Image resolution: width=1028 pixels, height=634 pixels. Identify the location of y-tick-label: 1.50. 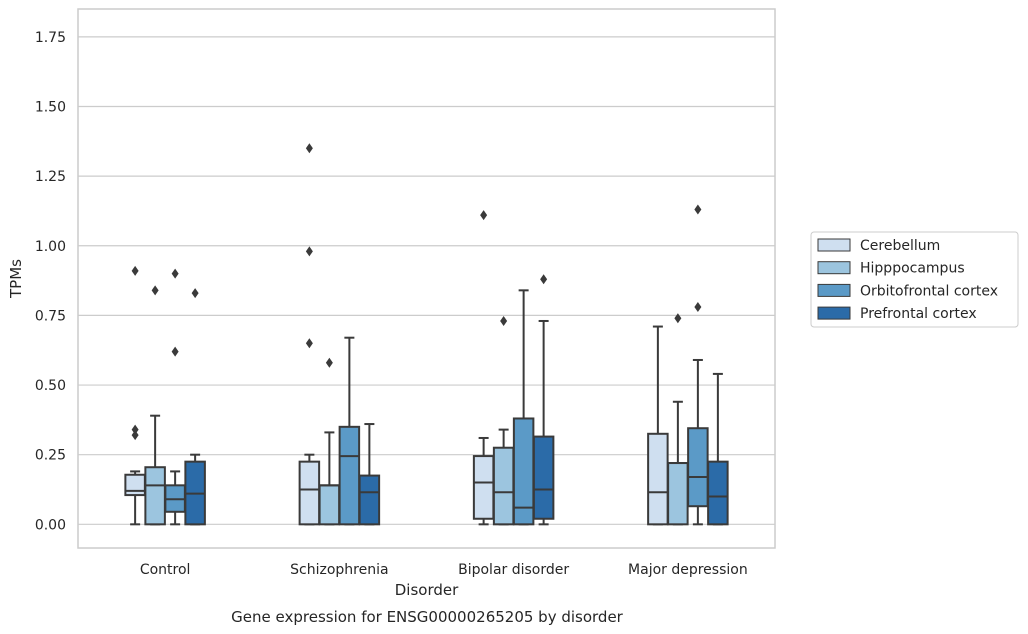
(50, 107).